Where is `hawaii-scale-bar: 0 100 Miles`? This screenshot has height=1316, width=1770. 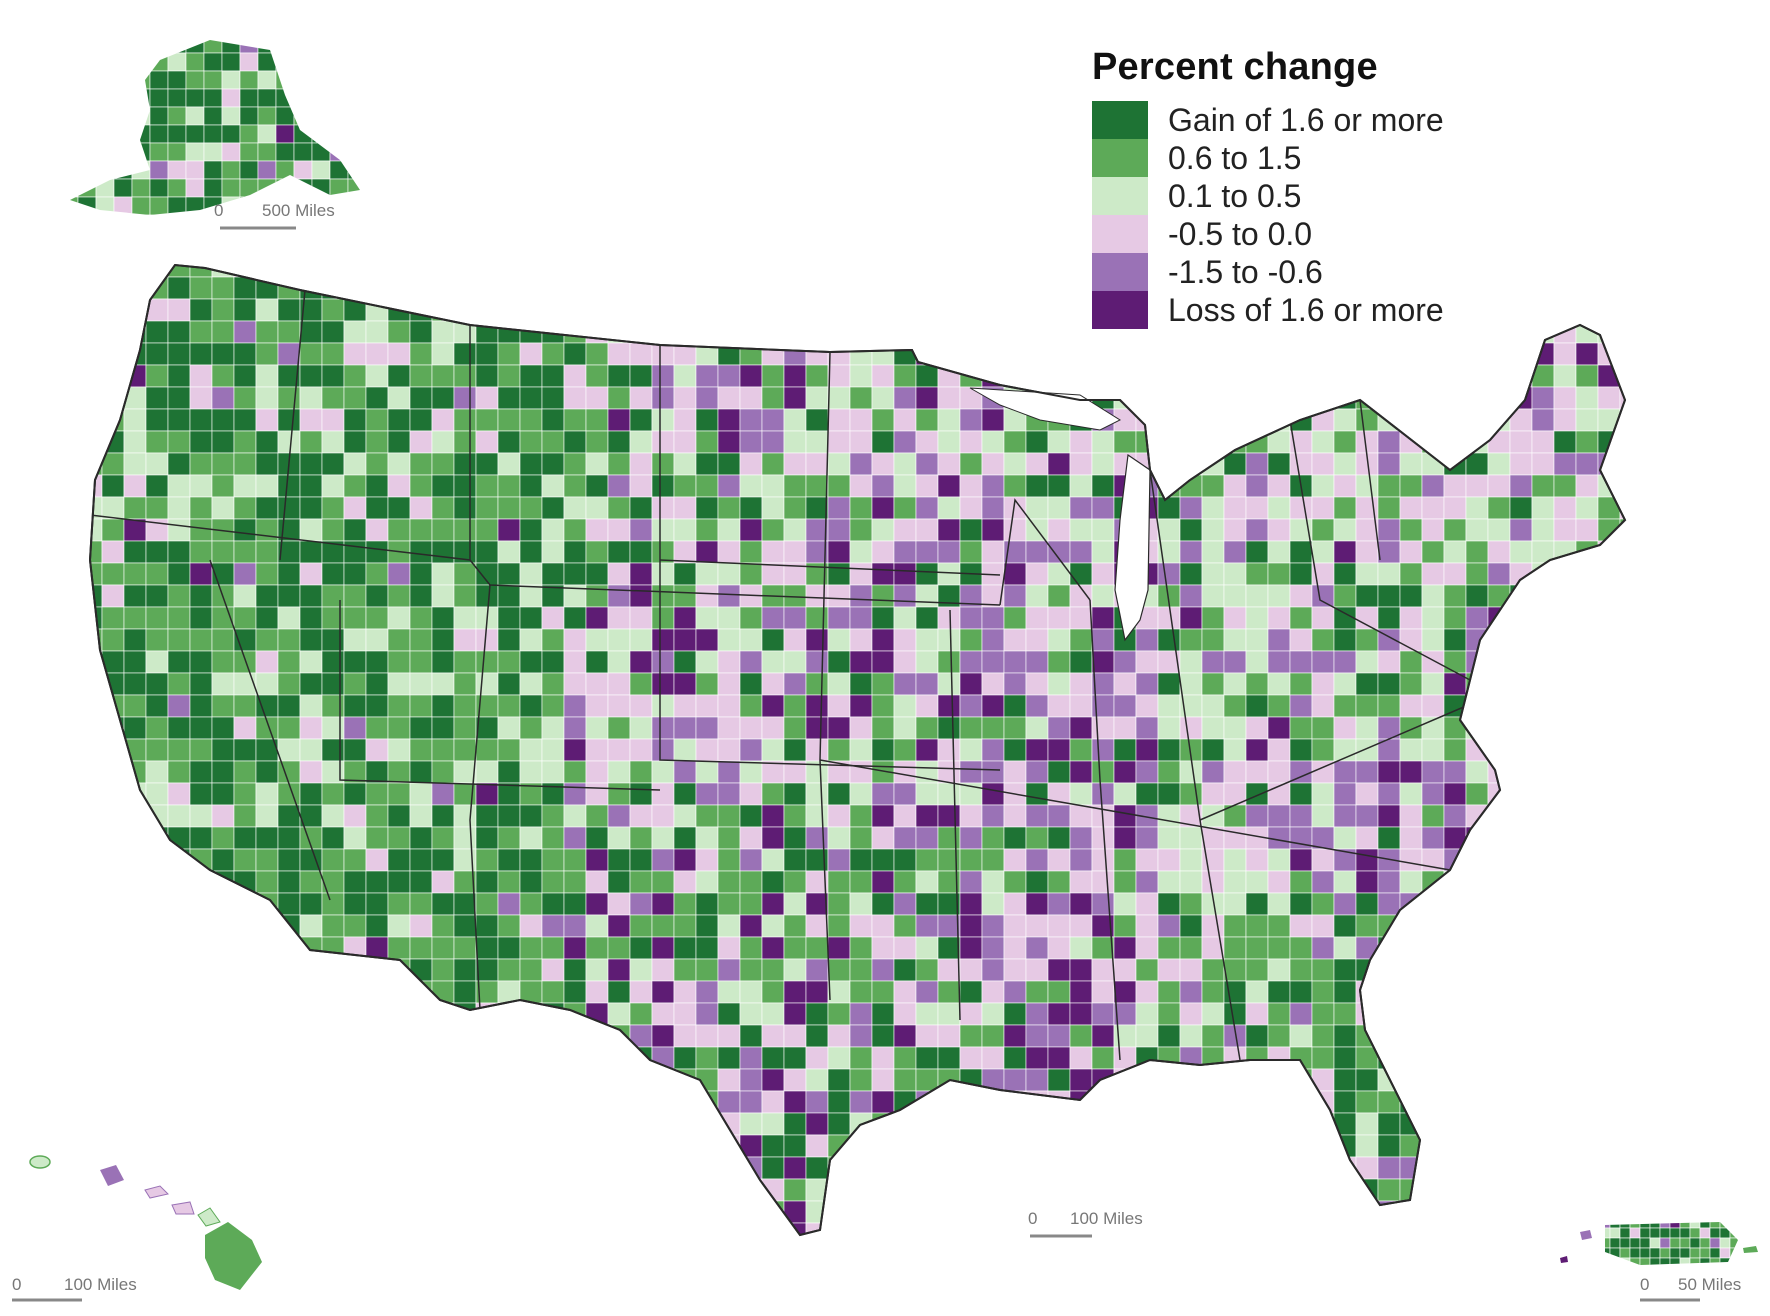
hawaii-scale-bar: 0 100 Miles is located at coordinates (74, 1288).